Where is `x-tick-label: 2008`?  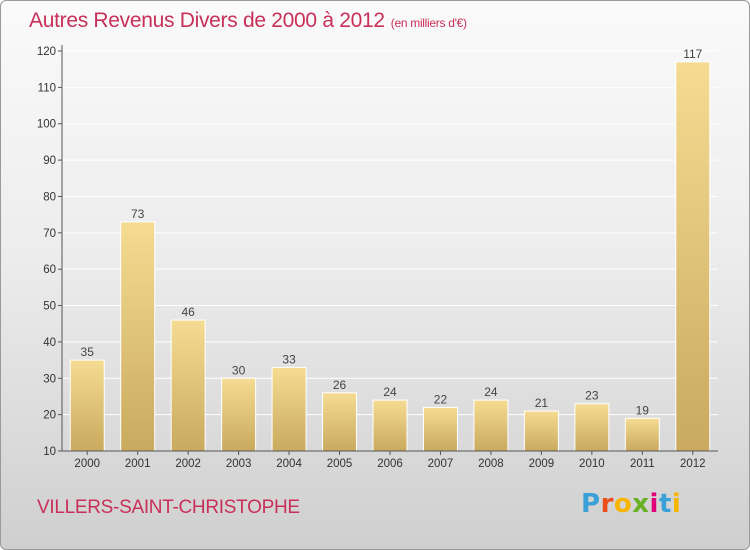
x-tick-label: 2008 is located at coordinates (491, 464).